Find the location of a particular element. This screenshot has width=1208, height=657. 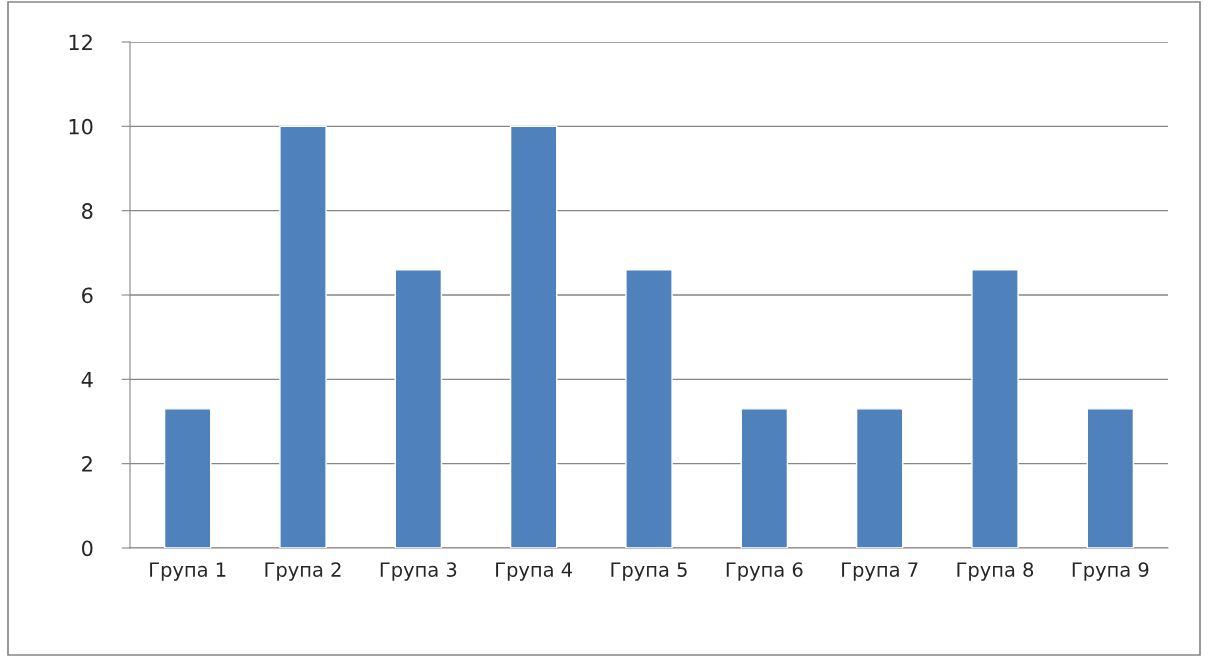

y-tick-label: 0 is located at coordinates (87, 548).